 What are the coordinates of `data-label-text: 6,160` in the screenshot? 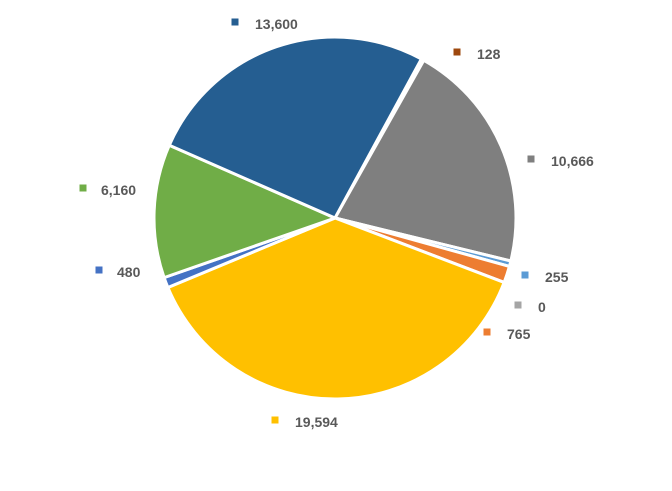 It's located at (118, 190).